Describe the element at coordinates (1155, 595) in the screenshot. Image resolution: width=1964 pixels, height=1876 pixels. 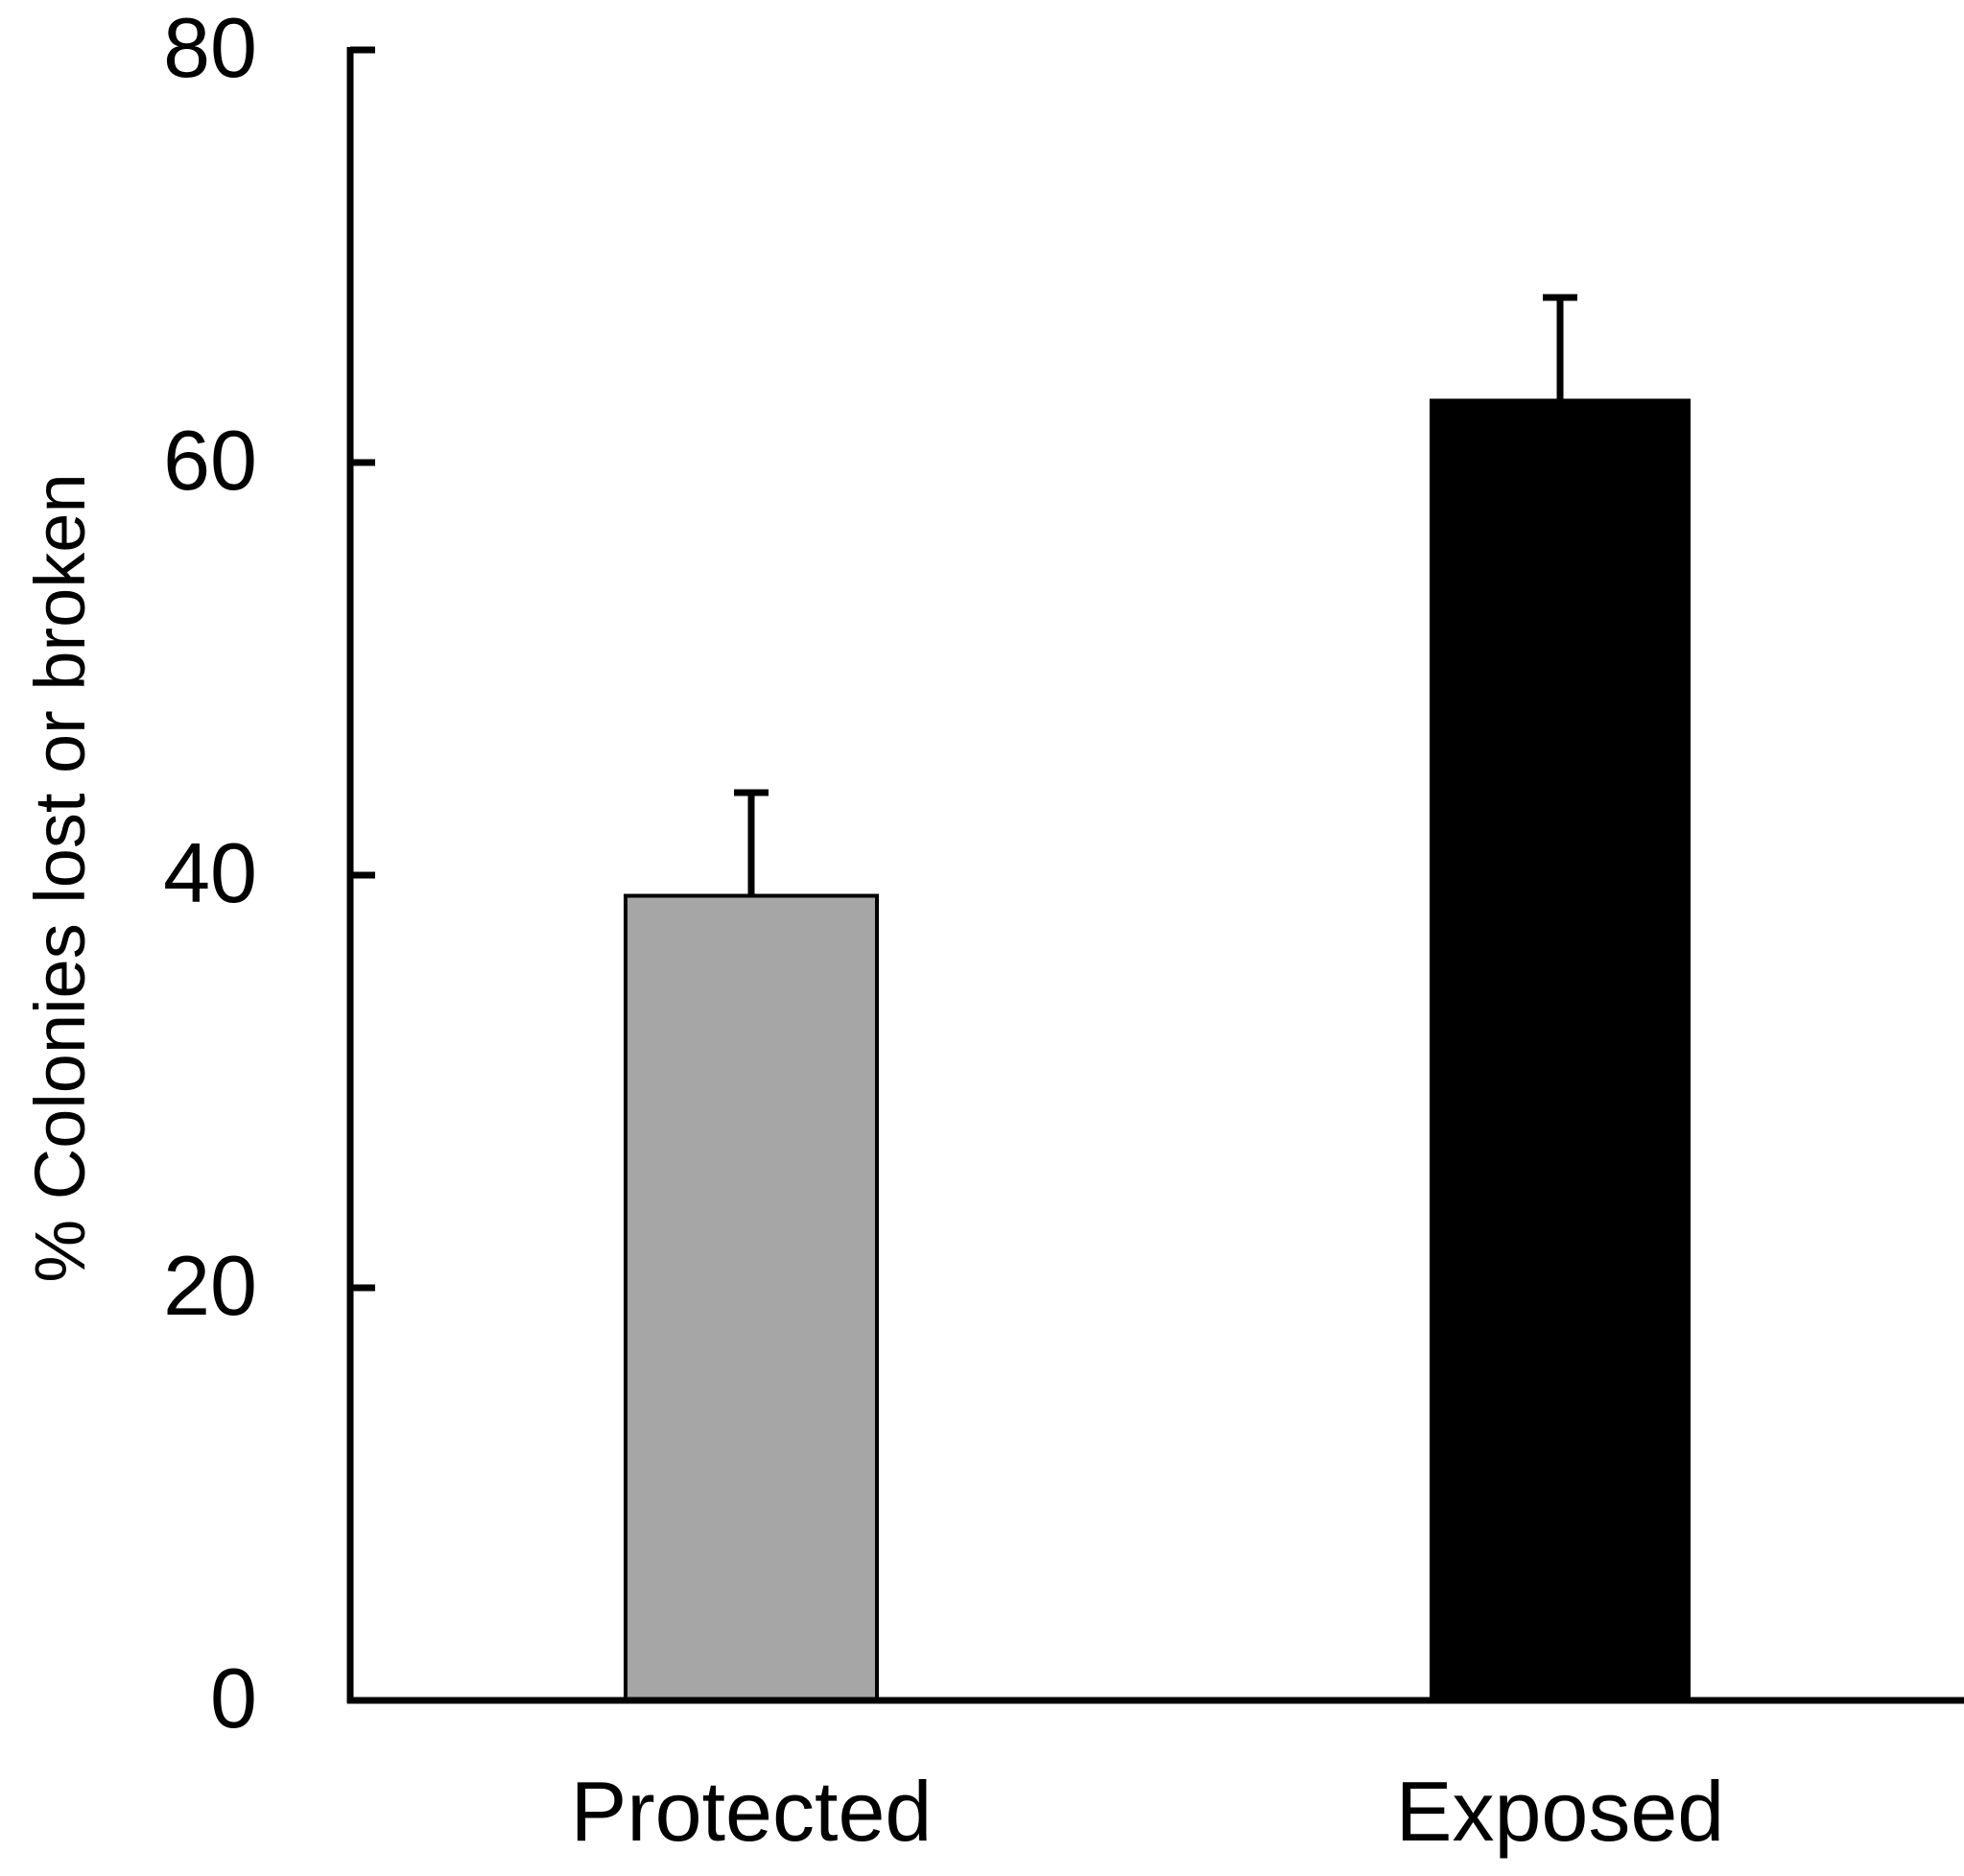
I see `error-bars` at that location.